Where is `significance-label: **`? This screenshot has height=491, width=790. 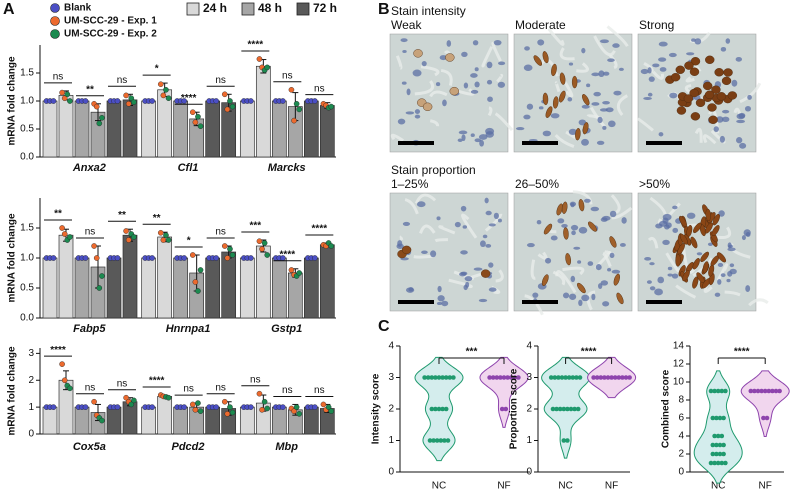 significance-label: ** is located at coordinates (122, 215).